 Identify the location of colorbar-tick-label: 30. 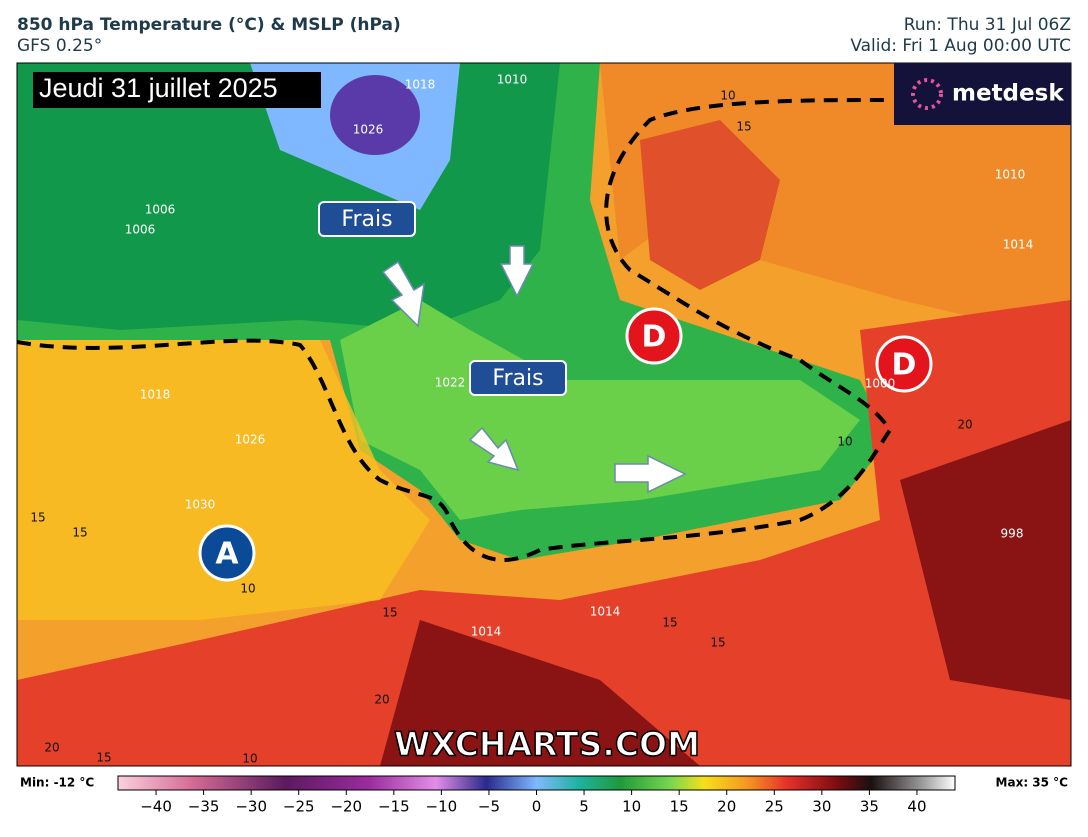
(821, 807).